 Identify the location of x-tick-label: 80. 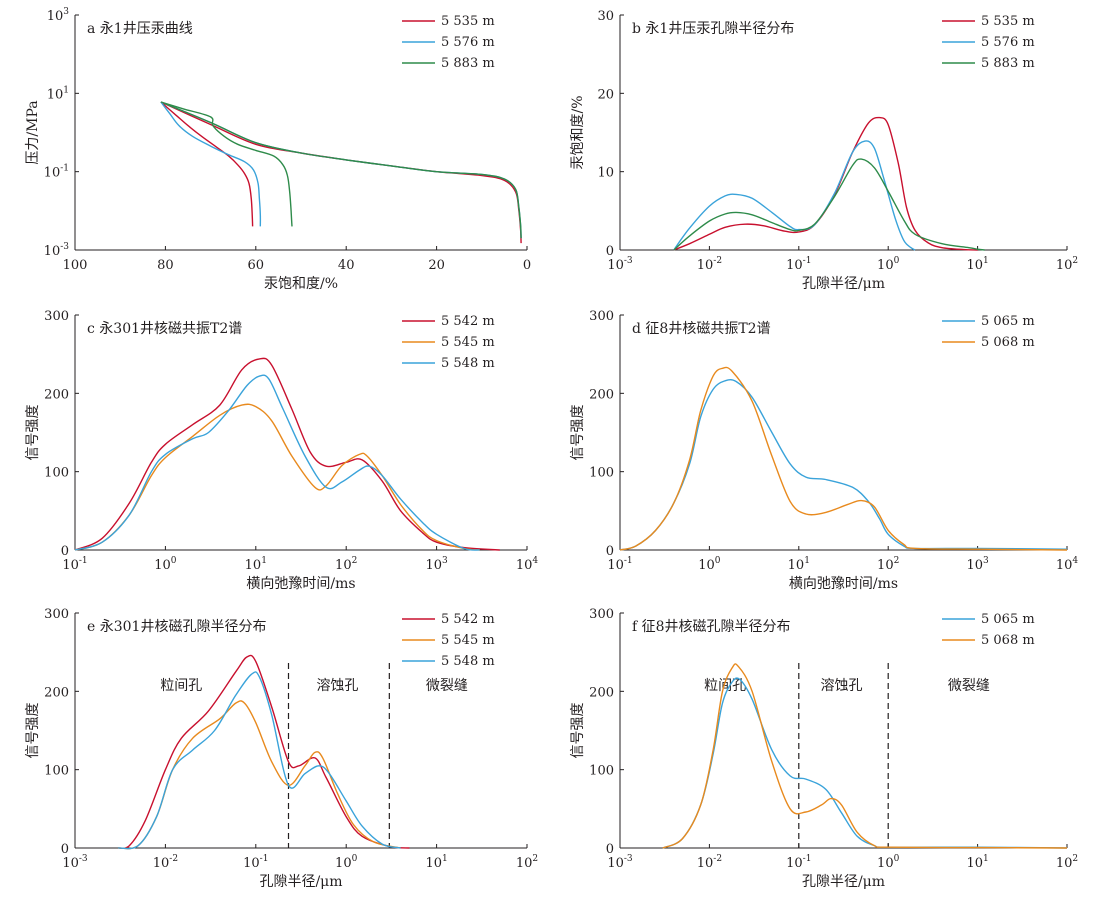
(165, 265).